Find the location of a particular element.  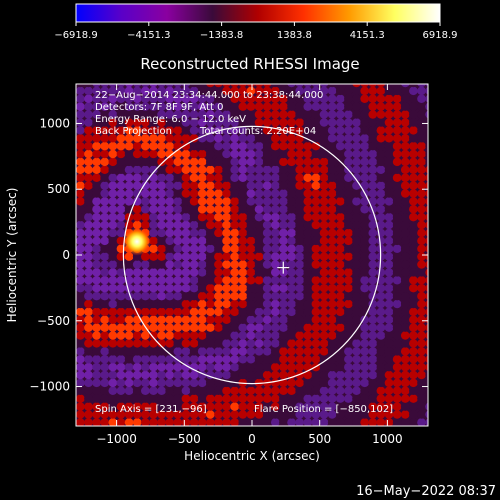

spin-axis-marker is located at coordinates (283, 267).